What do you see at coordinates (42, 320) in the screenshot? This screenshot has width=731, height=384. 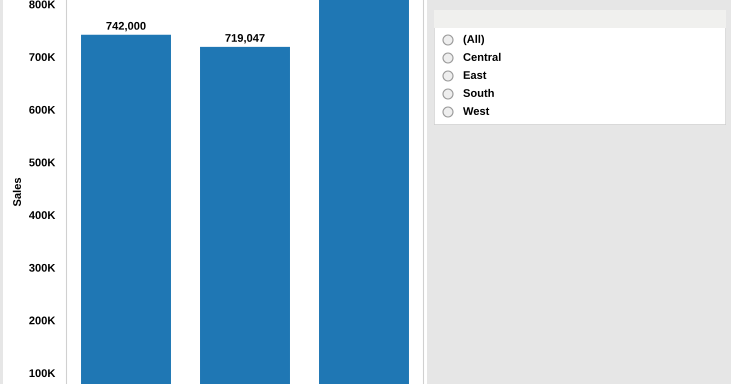 I see `y-tick-label: 200K` at bounding box center [42, 320].